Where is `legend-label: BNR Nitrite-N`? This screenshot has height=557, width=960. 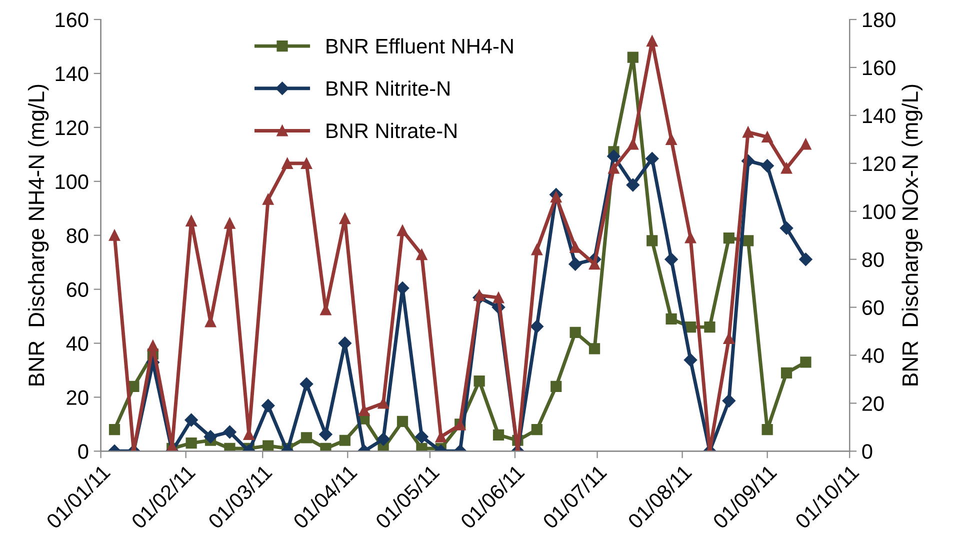
legend-label: BNR Nitrite-N is located at coordinates (388, 88).